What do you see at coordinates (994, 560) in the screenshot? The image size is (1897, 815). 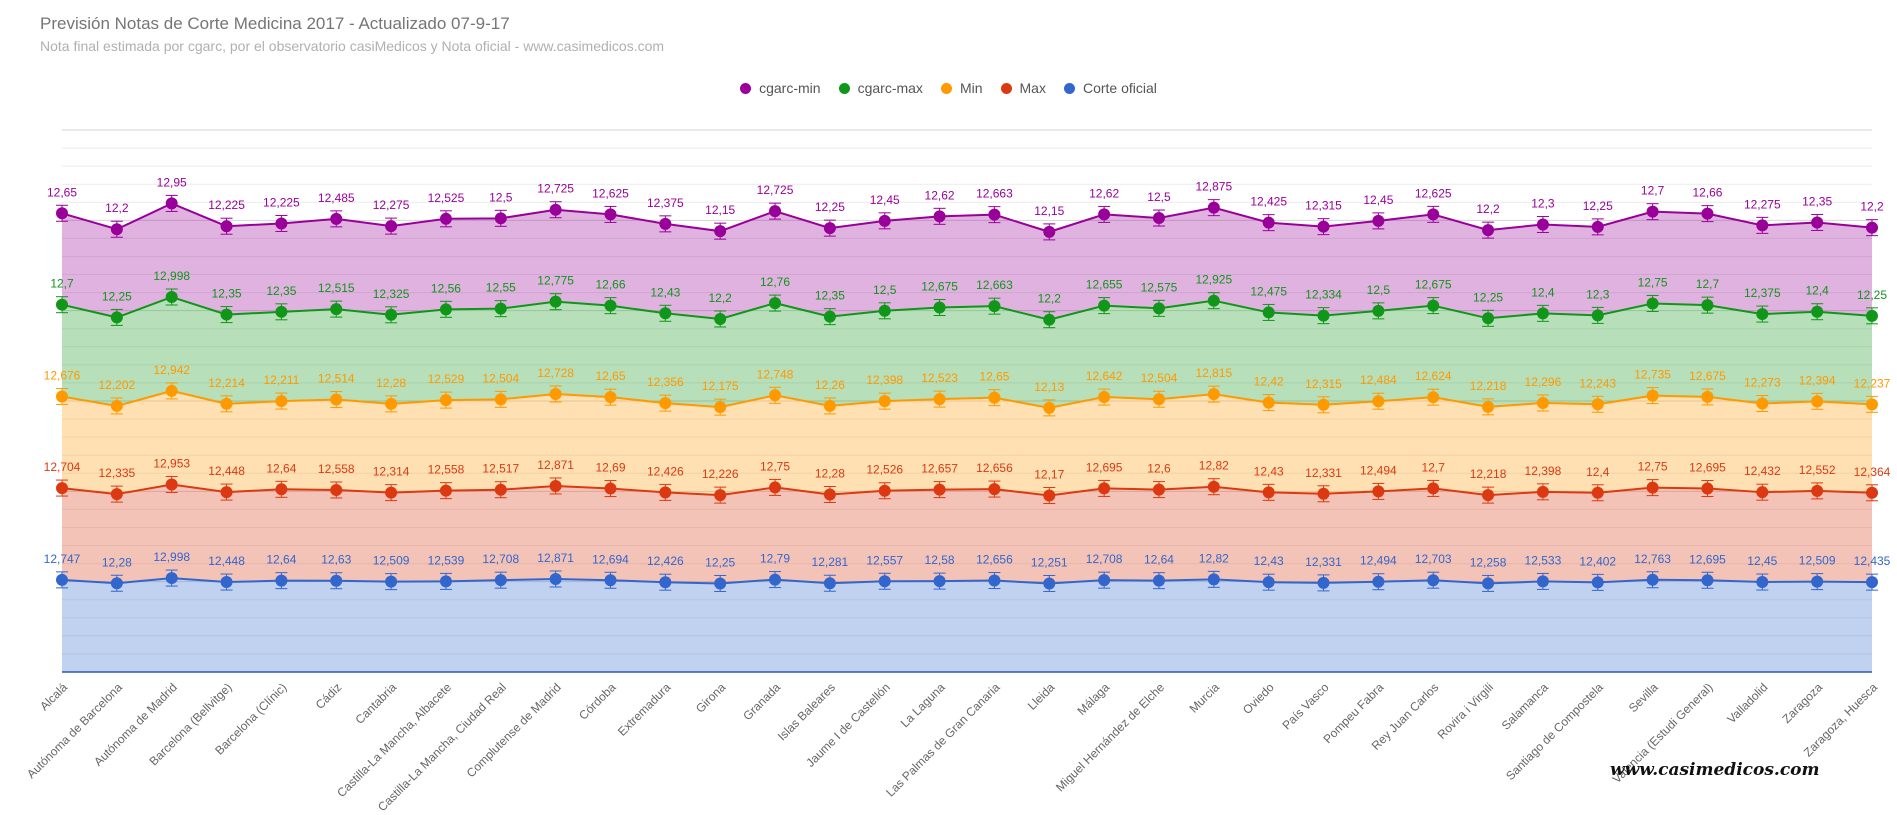 I see `data-label: 12,656` at bounding box center [994, 560].